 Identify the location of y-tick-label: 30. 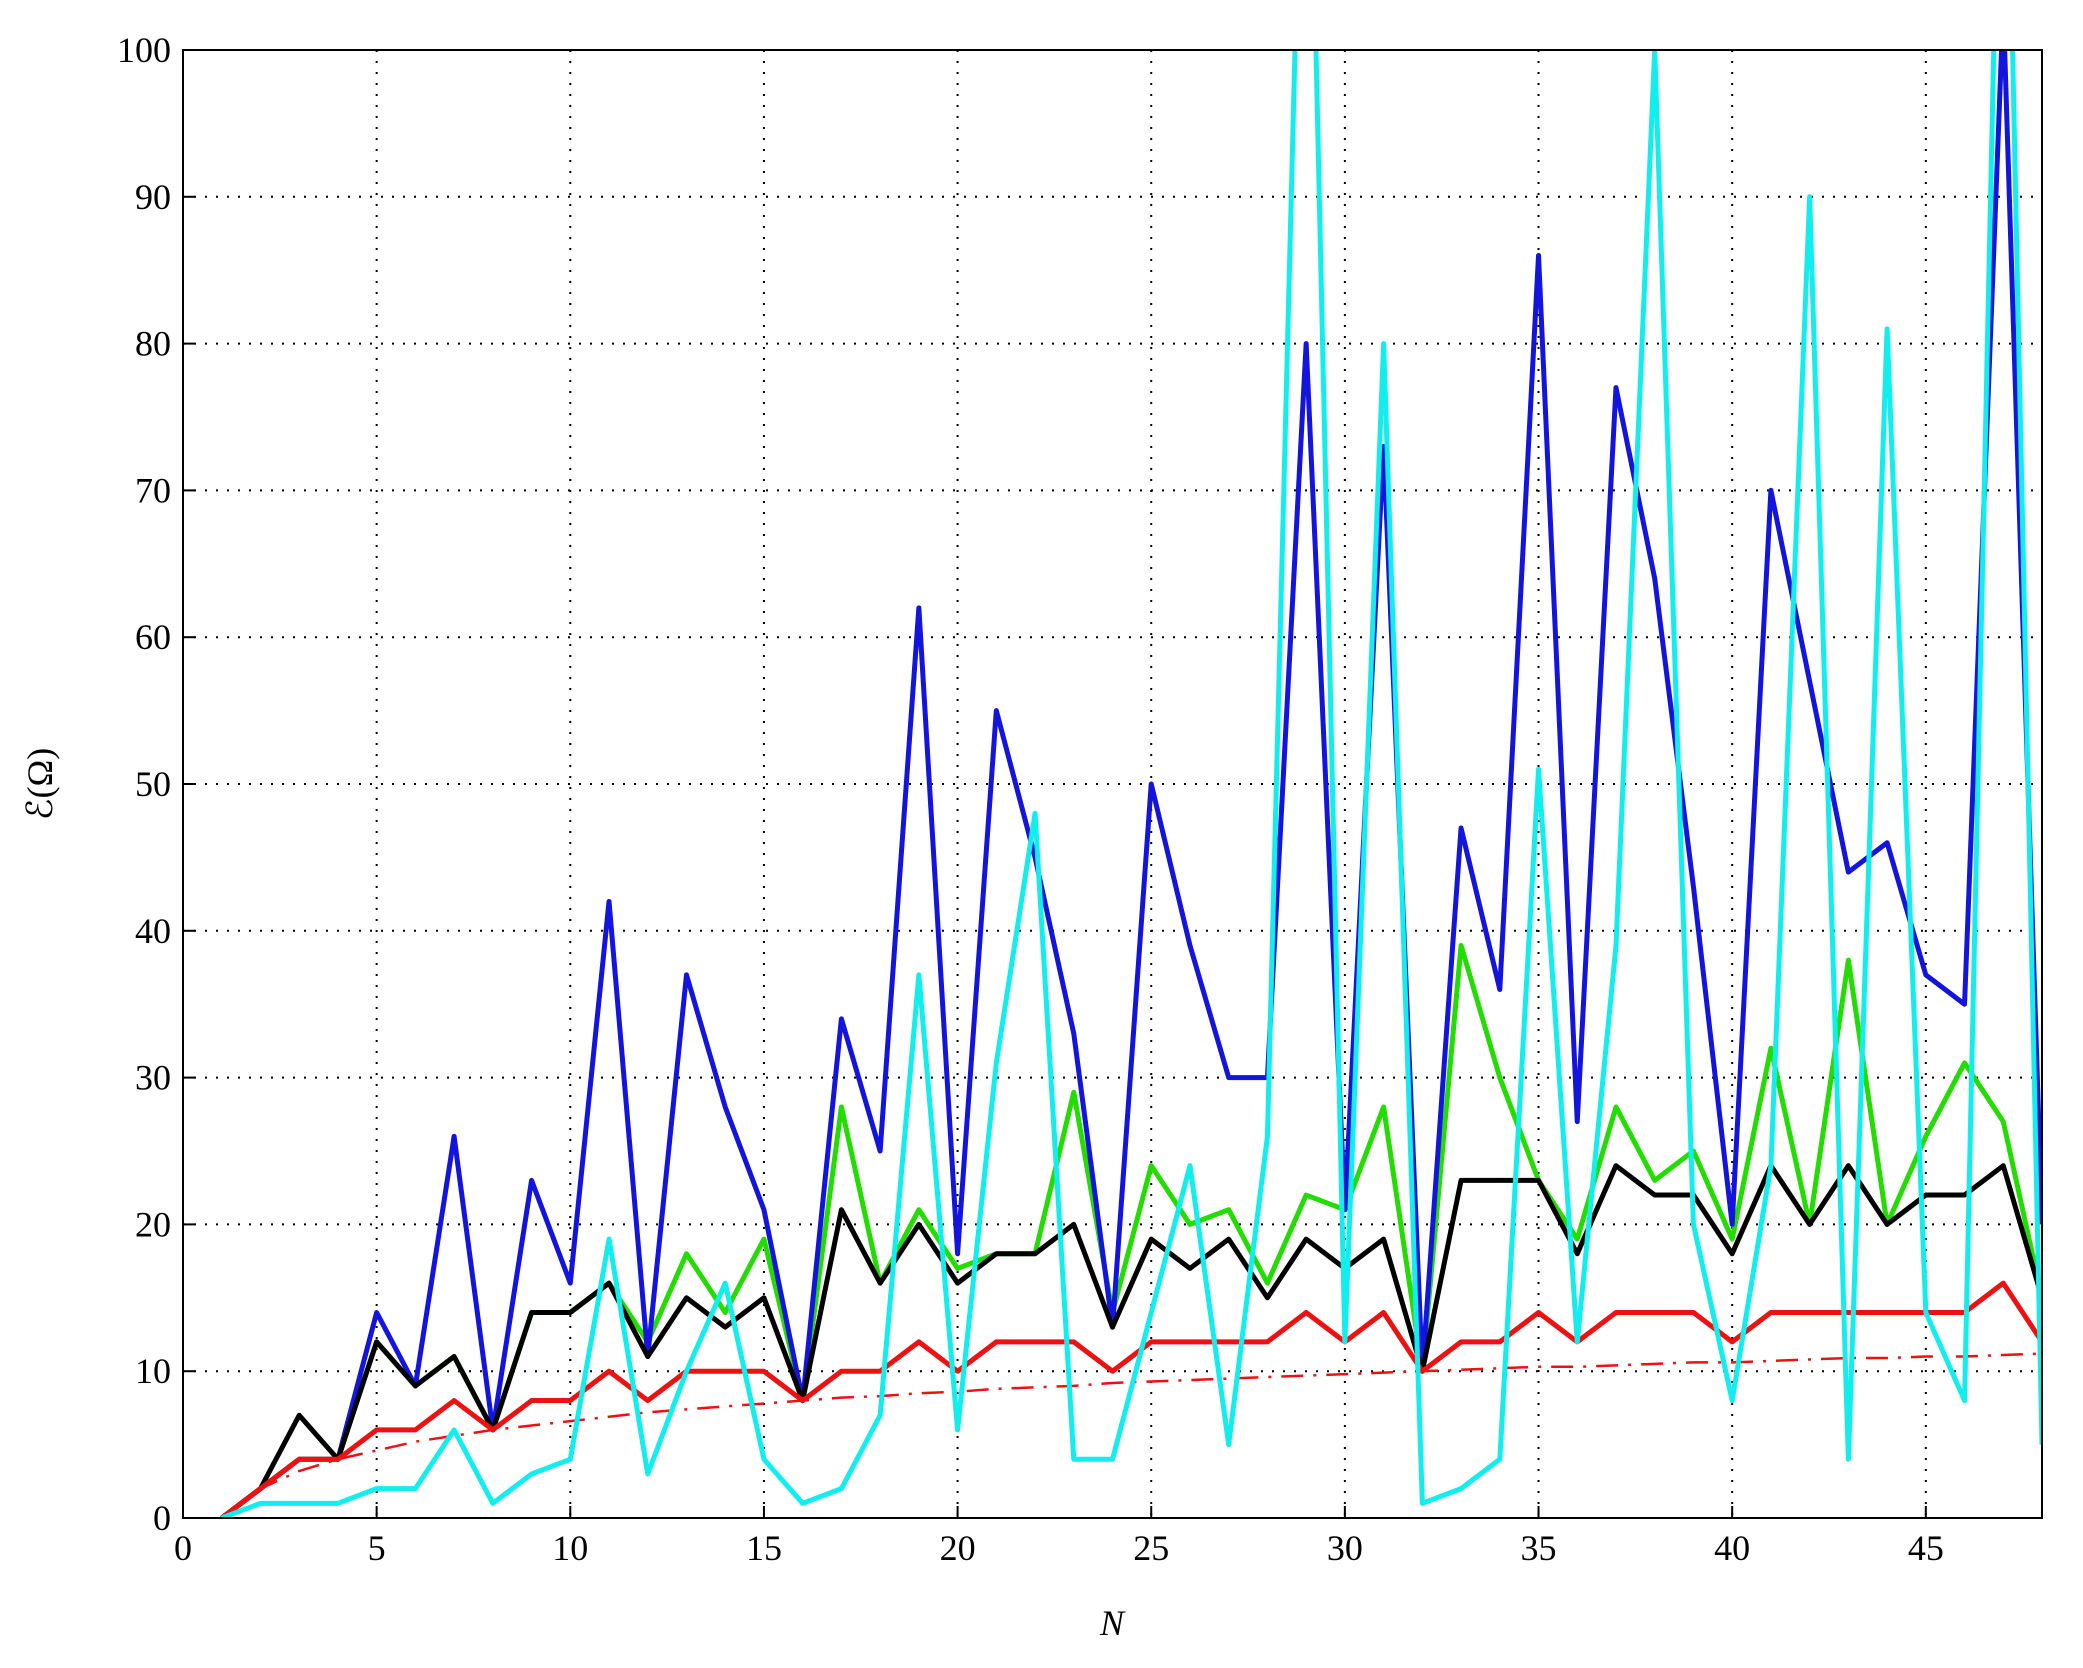
(153, 1078).